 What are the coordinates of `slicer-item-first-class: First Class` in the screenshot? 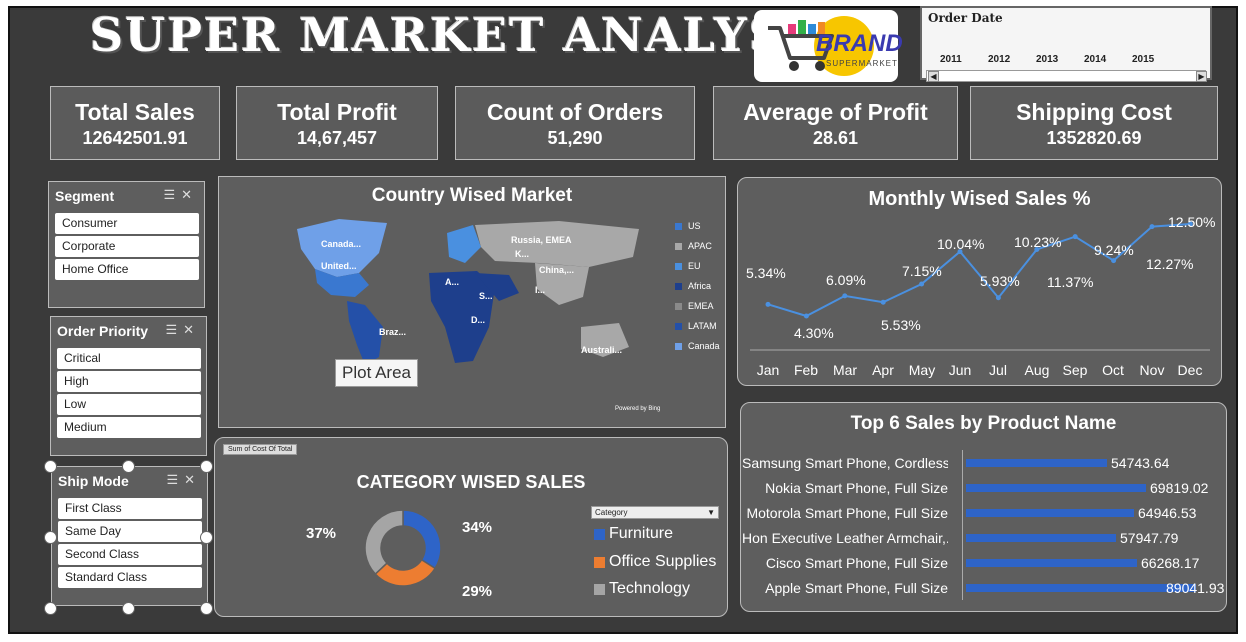 It's located at (130, 508).